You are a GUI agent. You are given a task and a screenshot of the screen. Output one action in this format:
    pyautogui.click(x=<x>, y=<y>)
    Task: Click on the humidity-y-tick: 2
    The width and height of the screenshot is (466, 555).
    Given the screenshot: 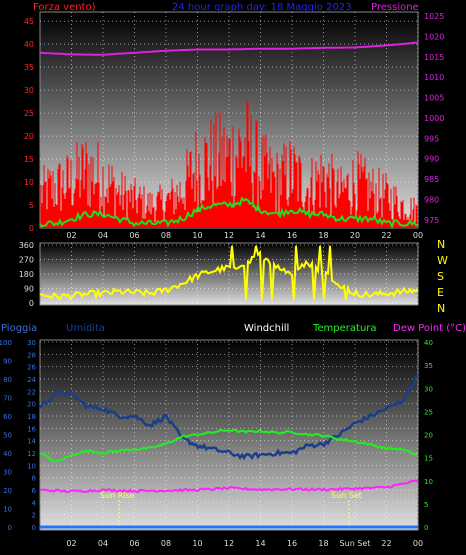 What is the action you would take?
    pyautogui.click(x=34, y=516)
    